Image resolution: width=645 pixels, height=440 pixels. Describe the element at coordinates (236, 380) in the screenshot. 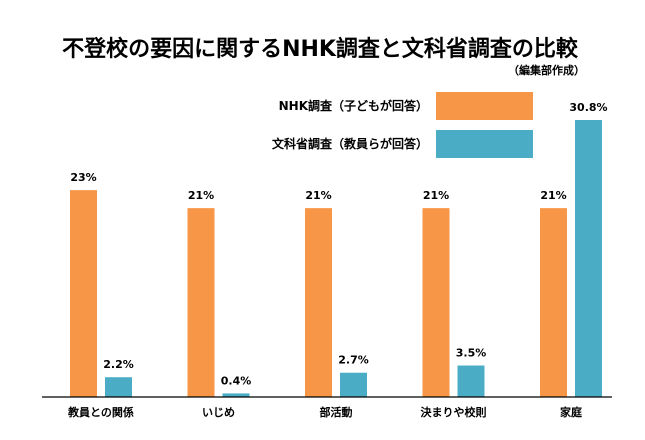

I see `data-label: 0.4%` at that location.